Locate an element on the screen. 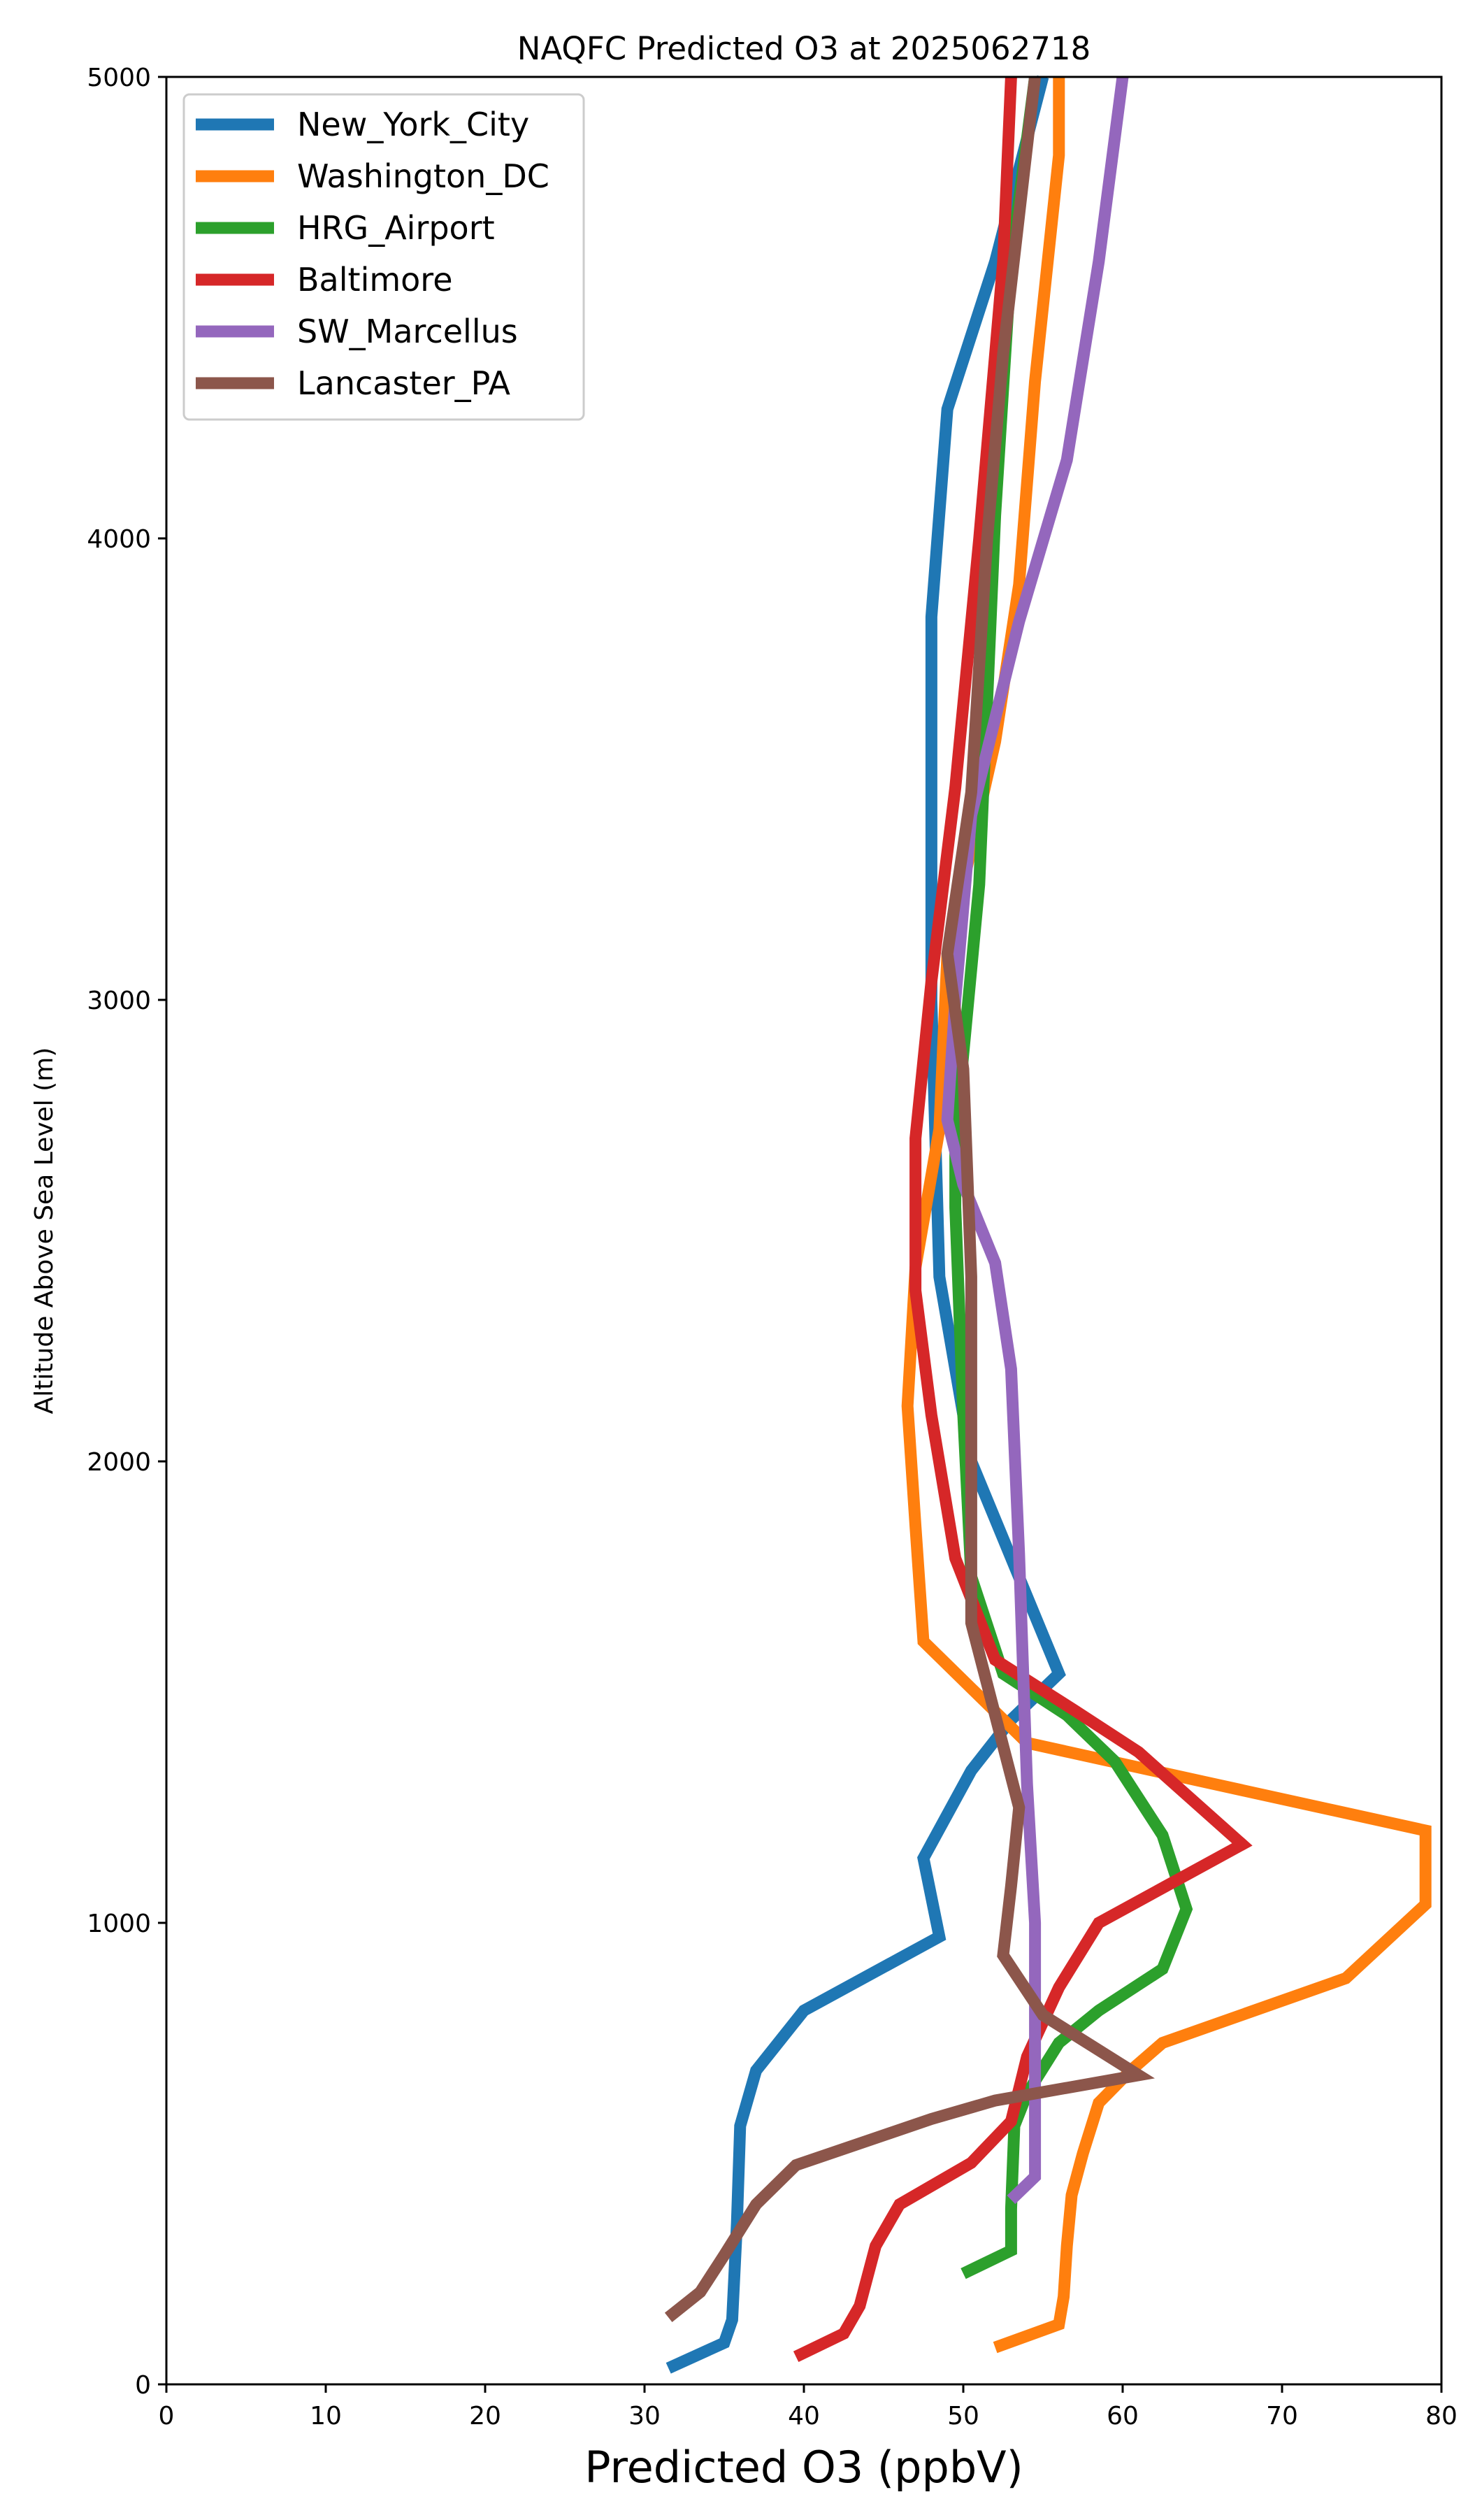 Image resolution: width=1468 pixels, height=2520 pixels. x-tick-label: 0 is located at coordinates (167, 2416).